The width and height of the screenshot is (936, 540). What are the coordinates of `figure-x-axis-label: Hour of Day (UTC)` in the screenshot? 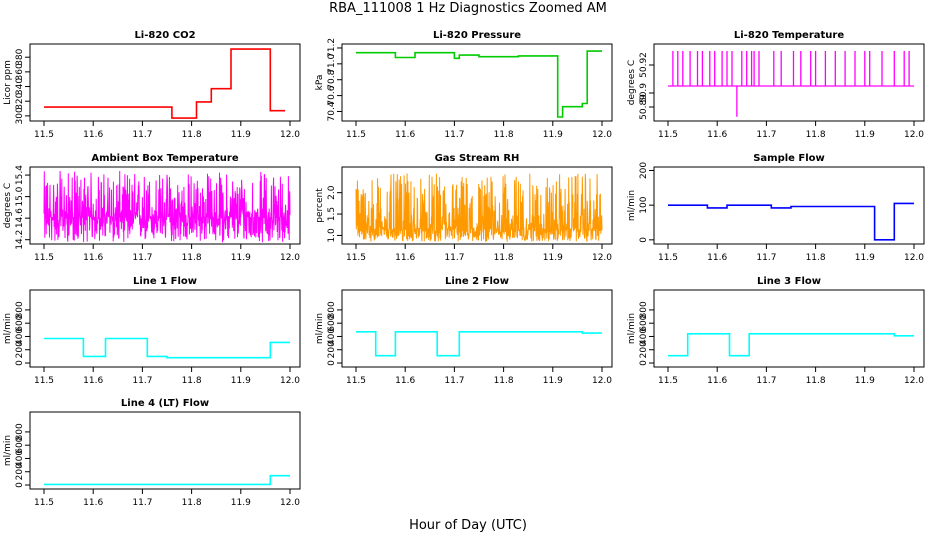 It's located at (468, 525).